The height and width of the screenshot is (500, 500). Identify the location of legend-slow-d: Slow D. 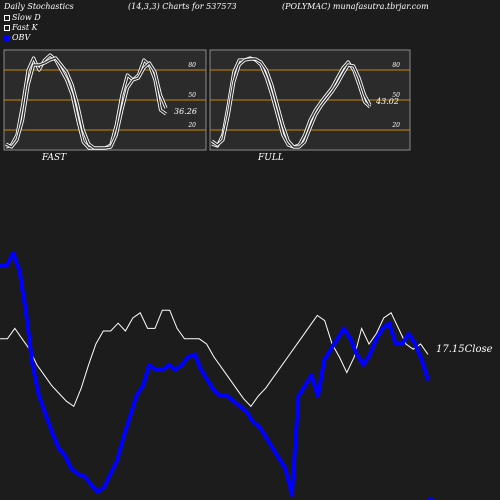
(22, 17).